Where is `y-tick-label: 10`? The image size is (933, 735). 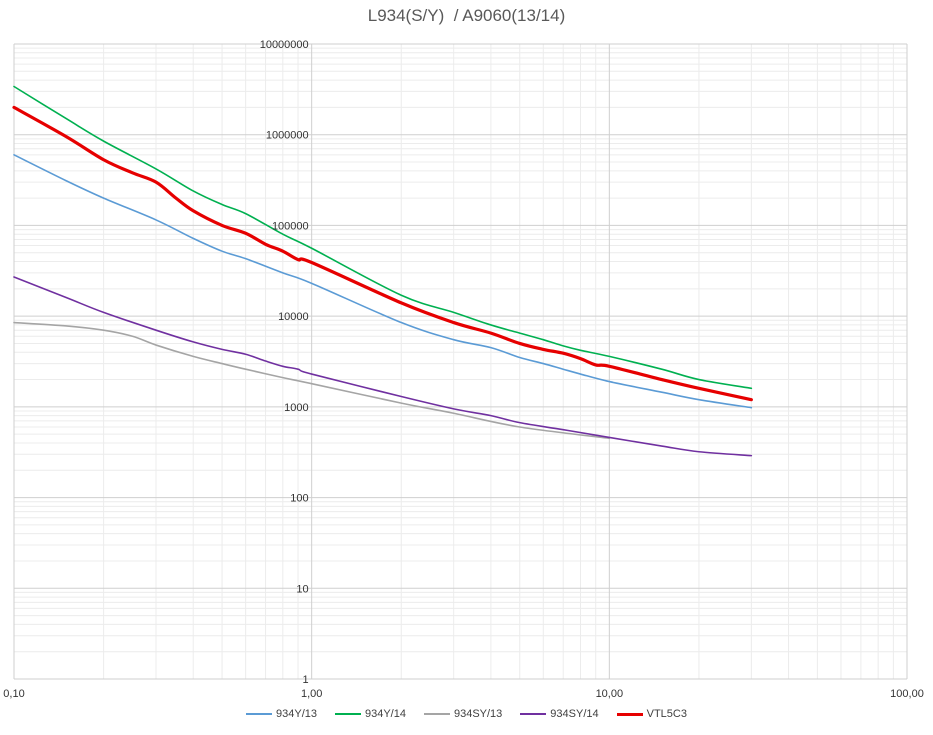
y-tick-label: 10 is located at coordinates (302, 589).